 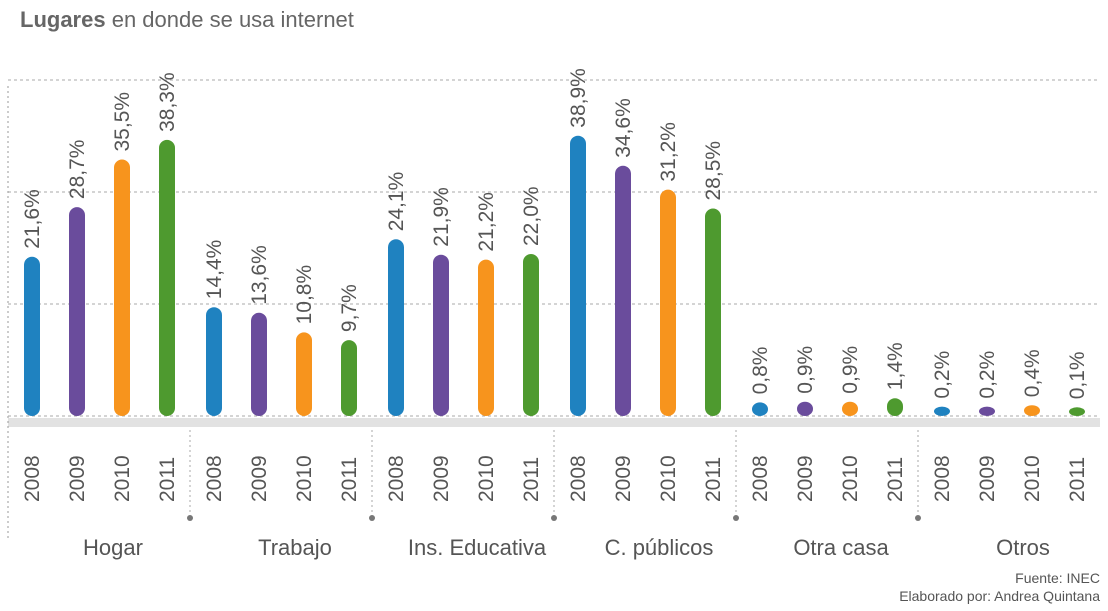 I want to click on category-label: C. públicos, so click(x=659, y=547).